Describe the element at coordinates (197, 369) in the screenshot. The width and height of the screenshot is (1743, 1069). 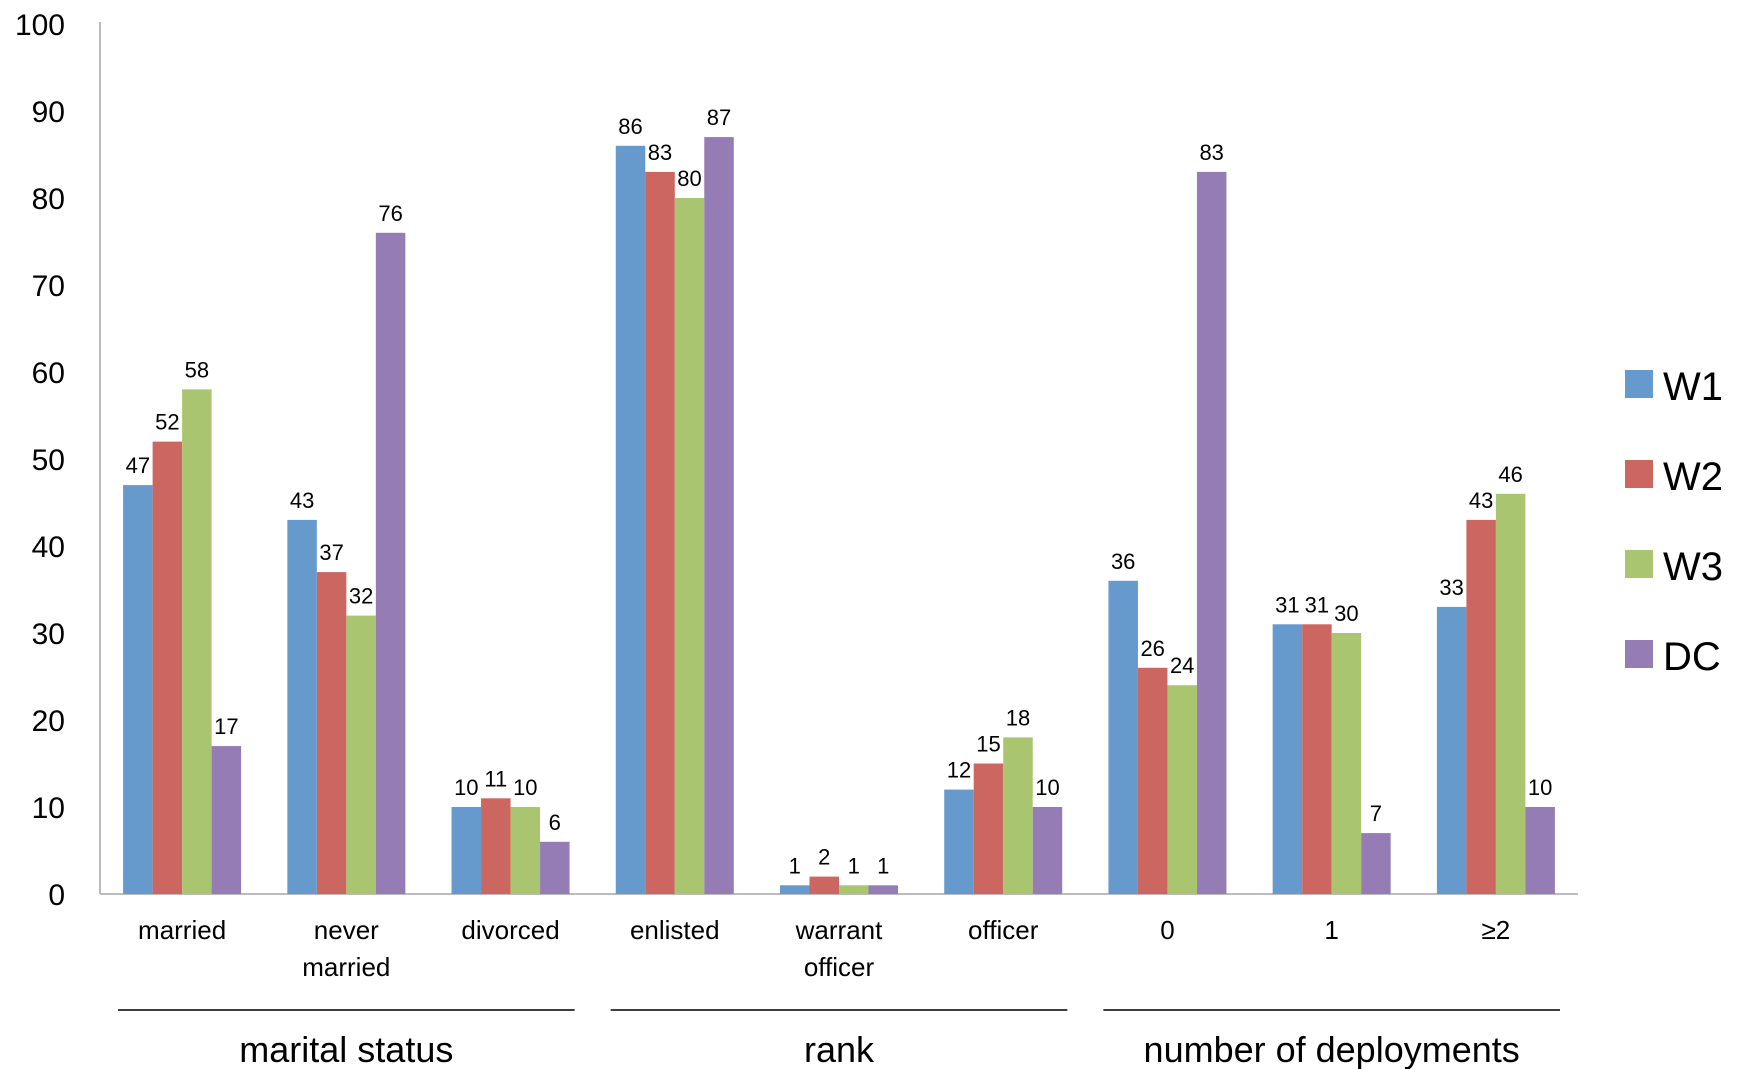
I see `data-label: 58` at that location.